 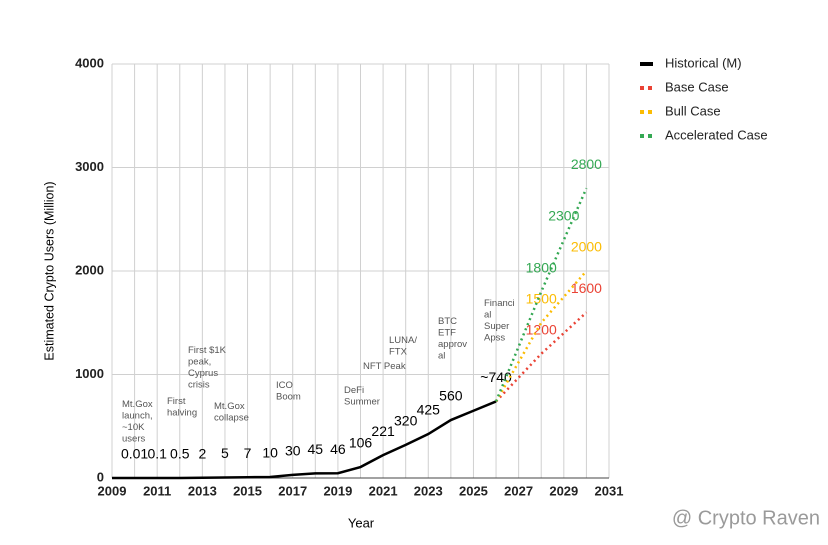 I want to click on x-tick-label: 2021, so click(x=383, y=490).